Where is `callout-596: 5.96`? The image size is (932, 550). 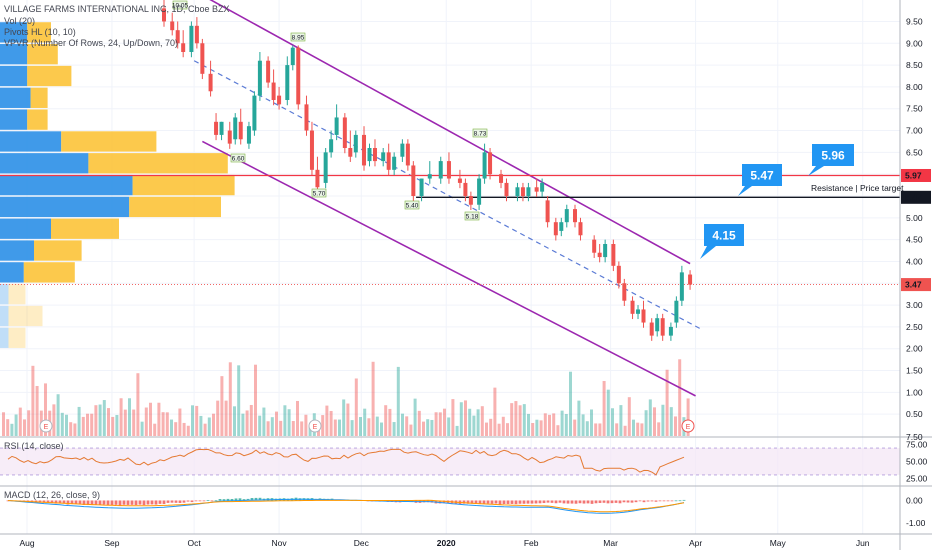
callout-596: 5.96 is located at coordinates (831, 160).